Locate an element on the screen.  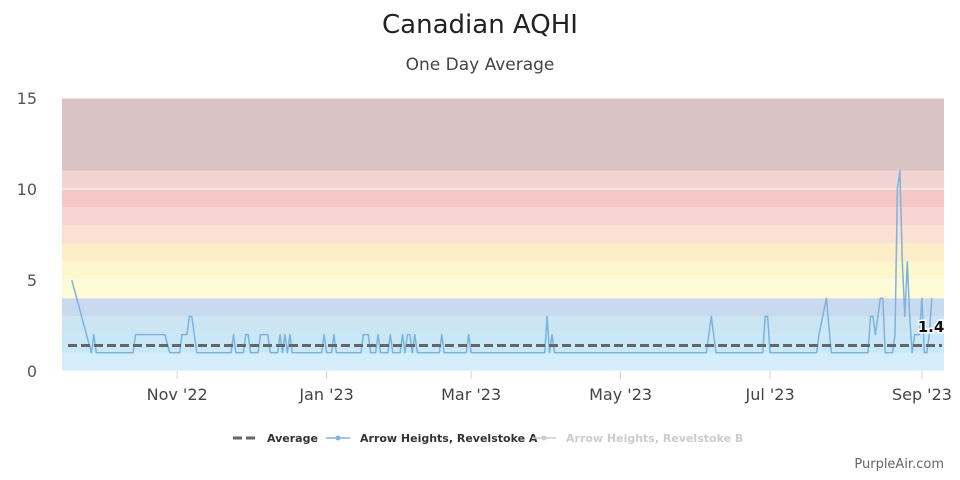
legend-item-0: Average is located at coordinates (275, 438).